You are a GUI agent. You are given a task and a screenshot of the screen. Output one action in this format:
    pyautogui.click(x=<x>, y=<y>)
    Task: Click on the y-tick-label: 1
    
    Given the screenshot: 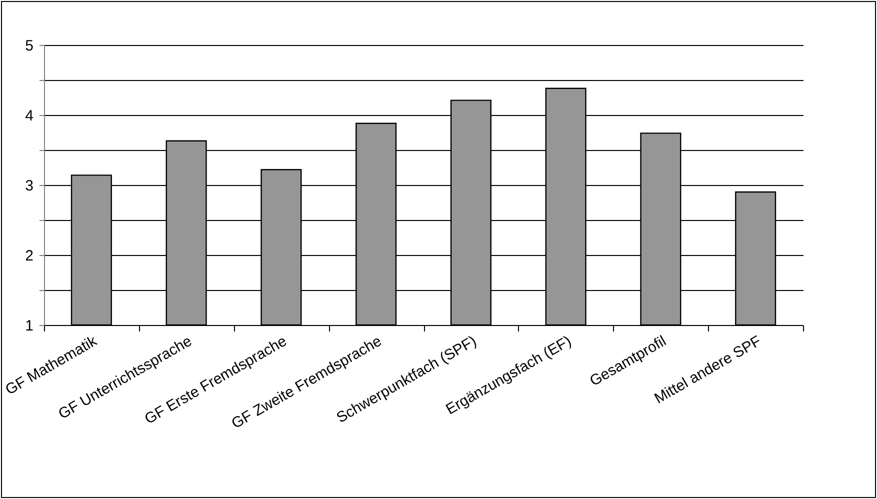 What is the action you would take?
    pyautogui.click(x=29, y=326)
    